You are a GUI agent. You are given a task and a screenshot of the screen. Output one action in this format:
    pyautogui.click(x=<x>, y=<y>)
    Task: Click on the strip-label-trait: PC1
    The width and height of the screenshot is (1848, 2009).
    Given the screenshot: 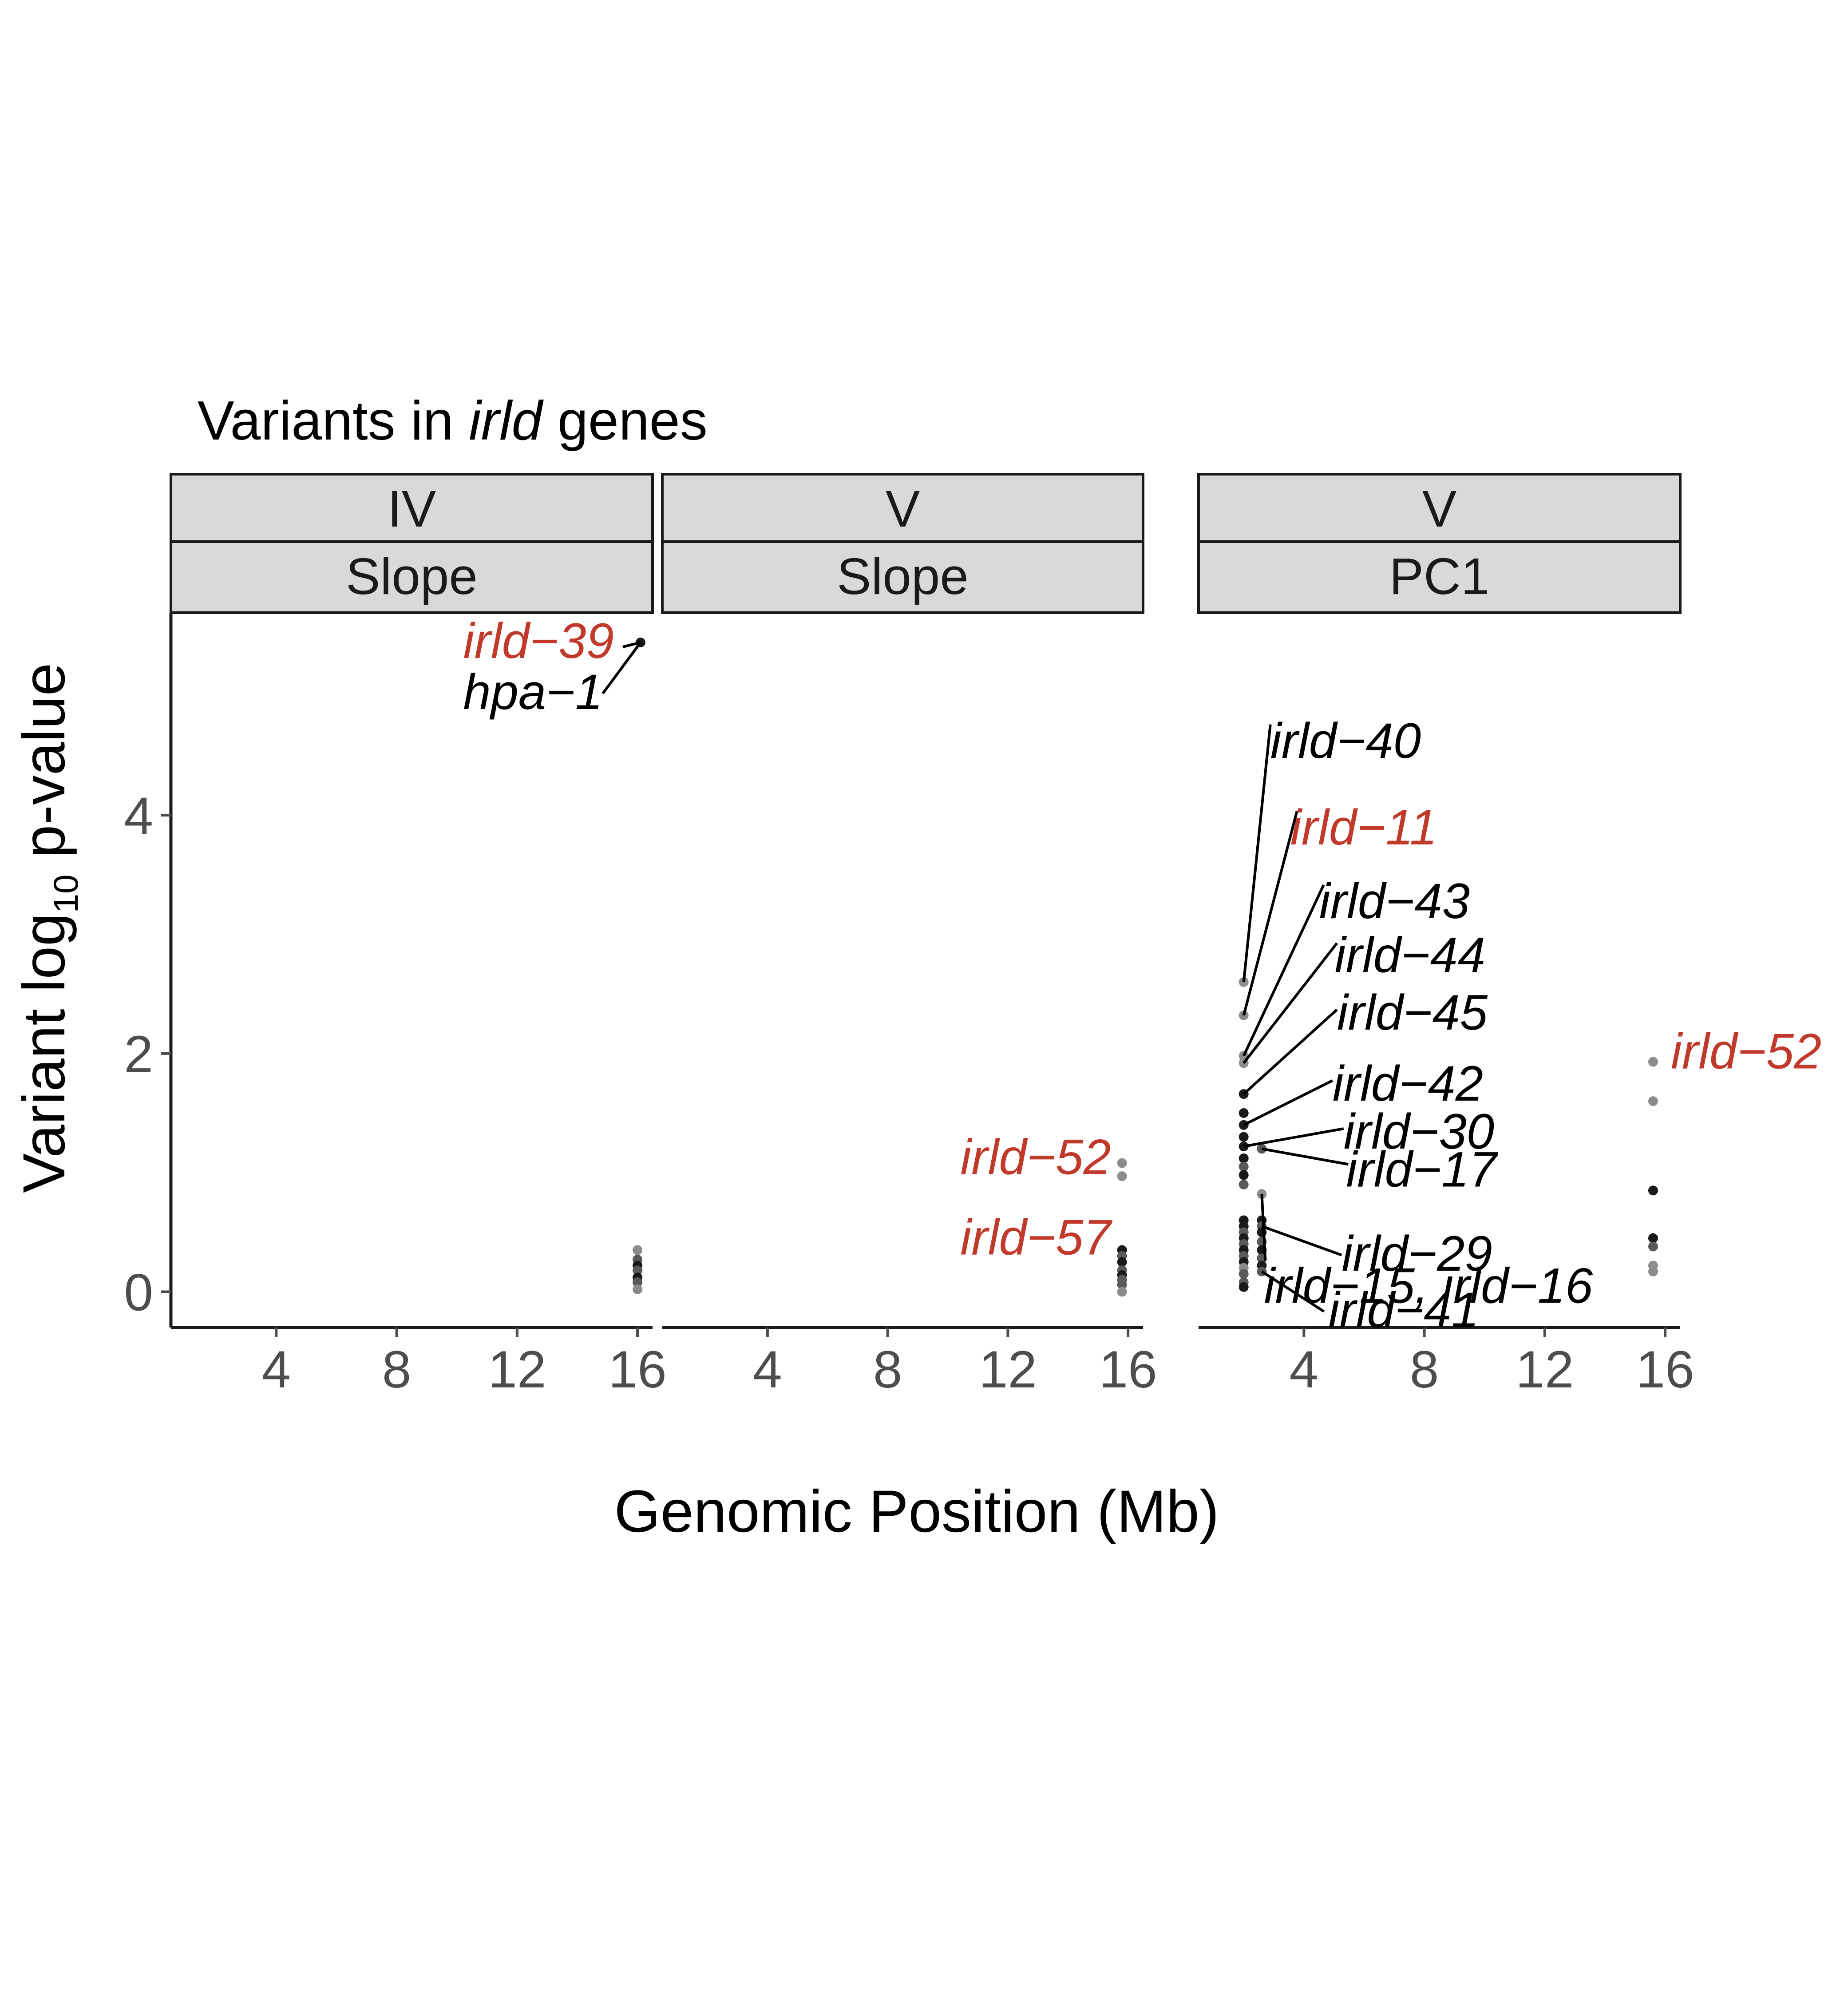 What is the action you would take?
    pyautogui.click(x=1439, y=576)
    